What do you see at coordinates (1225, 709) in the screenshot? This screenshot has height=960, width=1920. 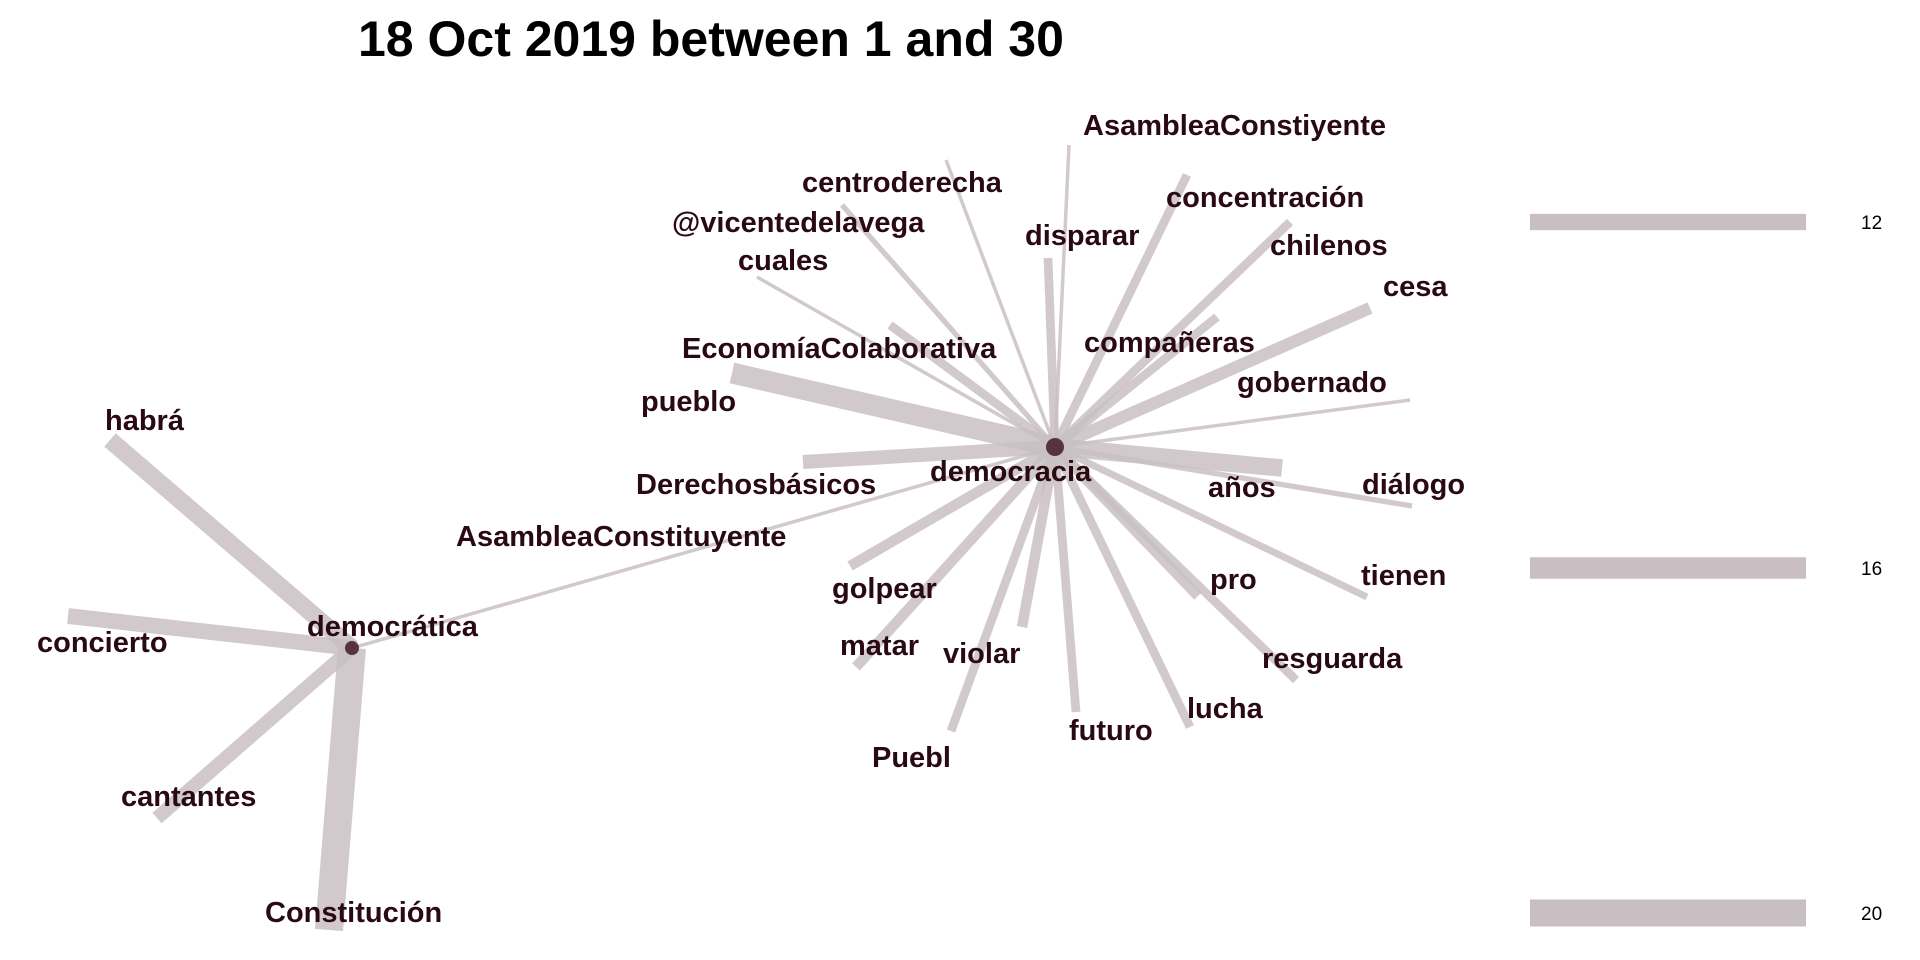 I see `node-label-lucha: lucha` at bounding box center [1225, 709].